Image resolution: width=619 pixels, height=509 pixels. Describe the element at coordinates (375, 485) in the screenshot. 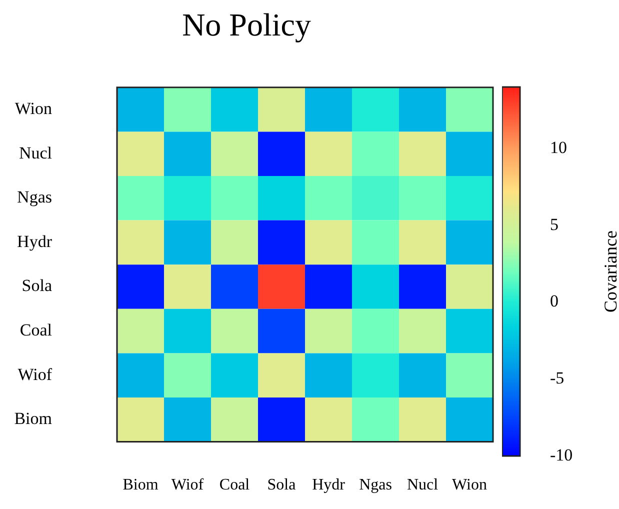

I see `x-tick-label: Ngas` at that location.